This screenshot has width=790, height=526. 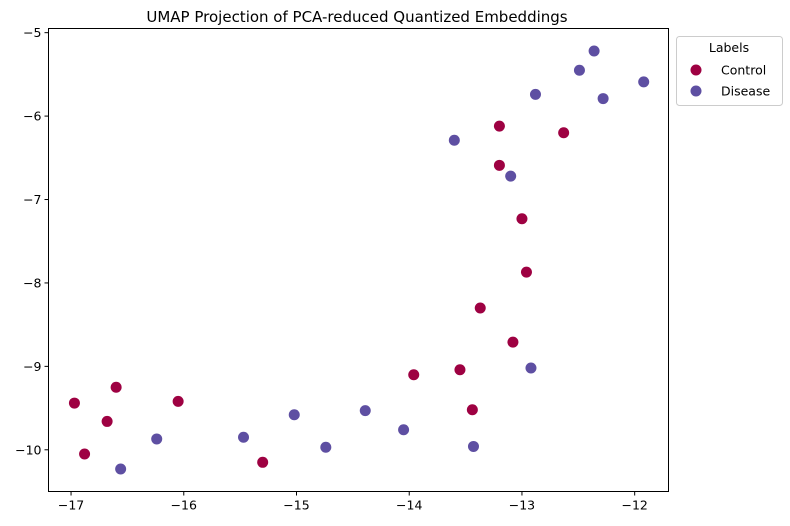 What do you see at coordinates (353, 502) in the screenshot?
I see `x-axis: −17 −16 −15 −14 −13 −12` at bounding box center [353, 502].